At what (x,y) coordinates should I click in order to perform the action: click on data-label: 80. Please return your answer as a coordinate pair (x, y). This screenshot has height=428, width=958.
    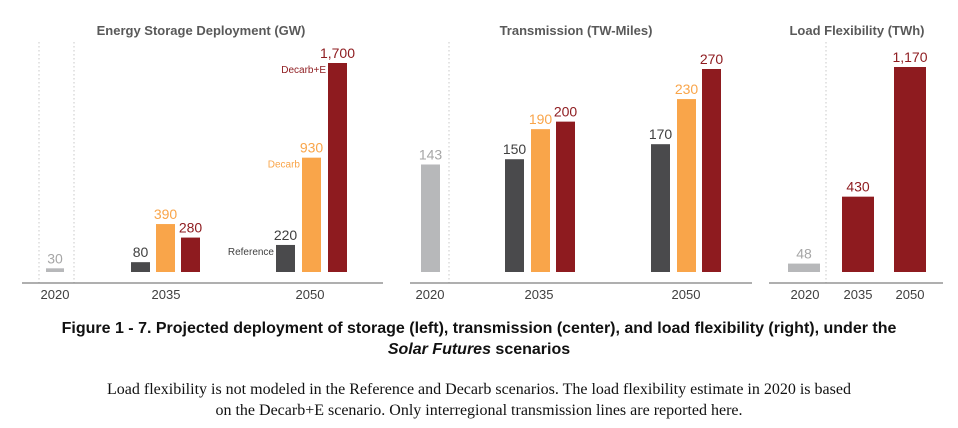
    Looking at the image, I should click on (141, 252).